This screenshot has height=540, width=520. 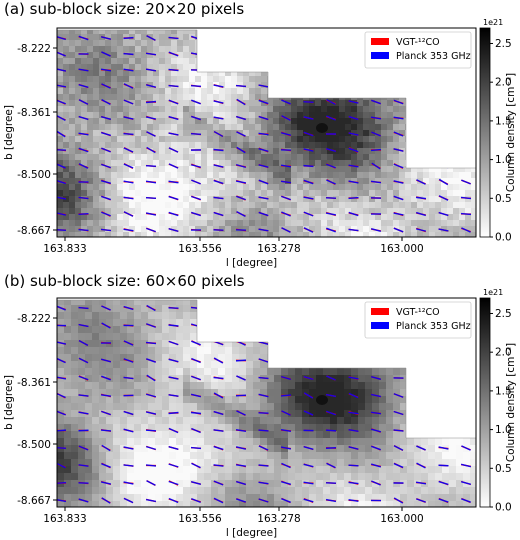 I want to click on colorbar, so click(x=485, y=132).